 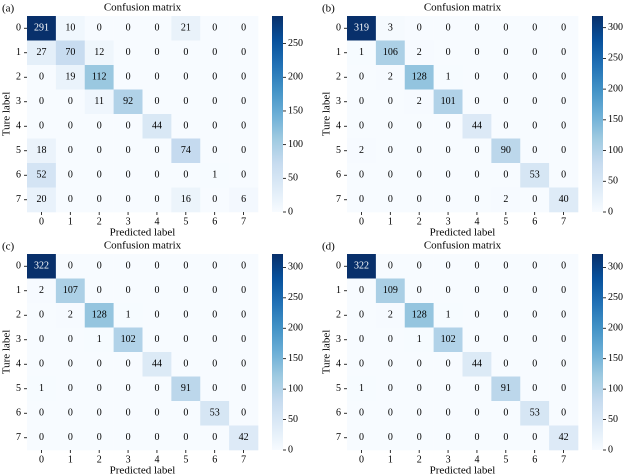 What do you see at coordinates (506, 388) in the screenshot?
I see `cell-label: 91` at bounding box center [506, 388].